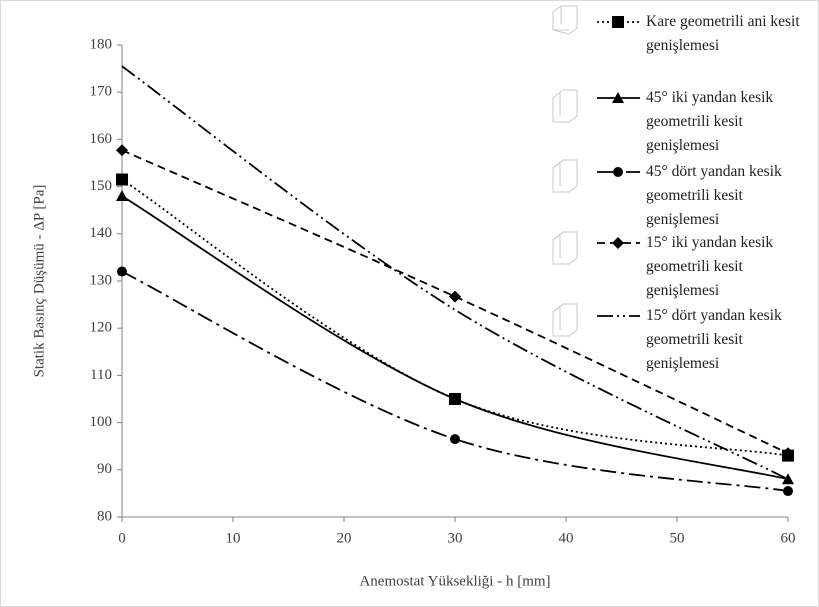 Image resolution: width=819 pixels, height=607 pixels. What do you see at coordinates (122, 538) in the screenshot?
I see `x-tick-label: 0` at bounding box center [122, 538].